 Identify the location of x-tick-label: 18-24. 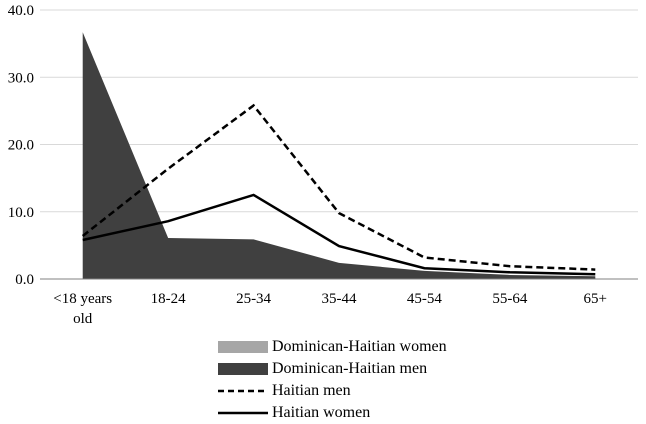
(168, 299).